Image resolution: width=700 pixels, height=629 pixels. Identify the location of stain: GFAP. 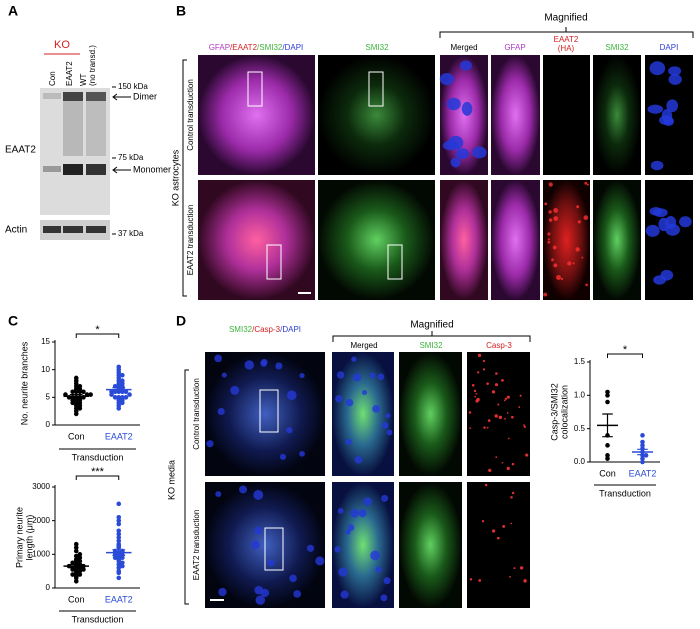
(219, 47).